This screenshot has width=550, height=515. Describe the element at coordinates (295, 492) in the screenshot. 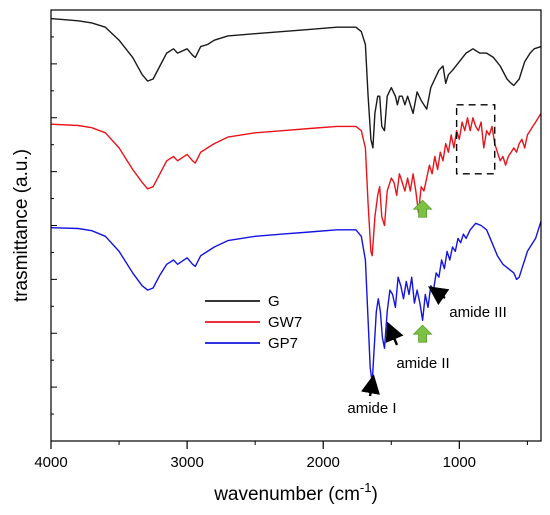

I see `x-axis-label: wavenumber (cm-1)` at that location.